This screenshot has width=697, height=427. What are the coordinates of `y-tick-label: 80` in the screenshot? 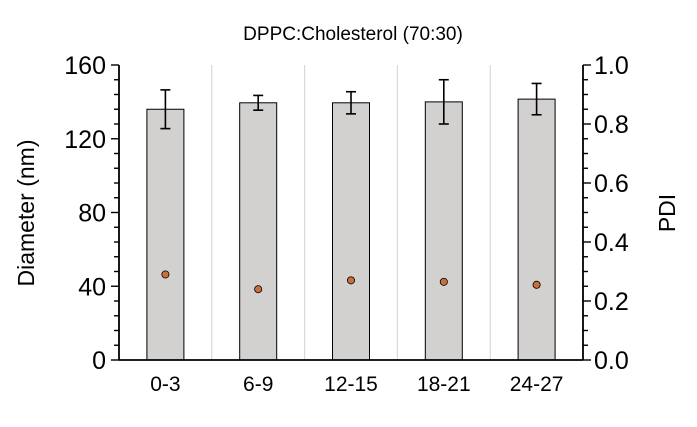 It's located at (92, 214).